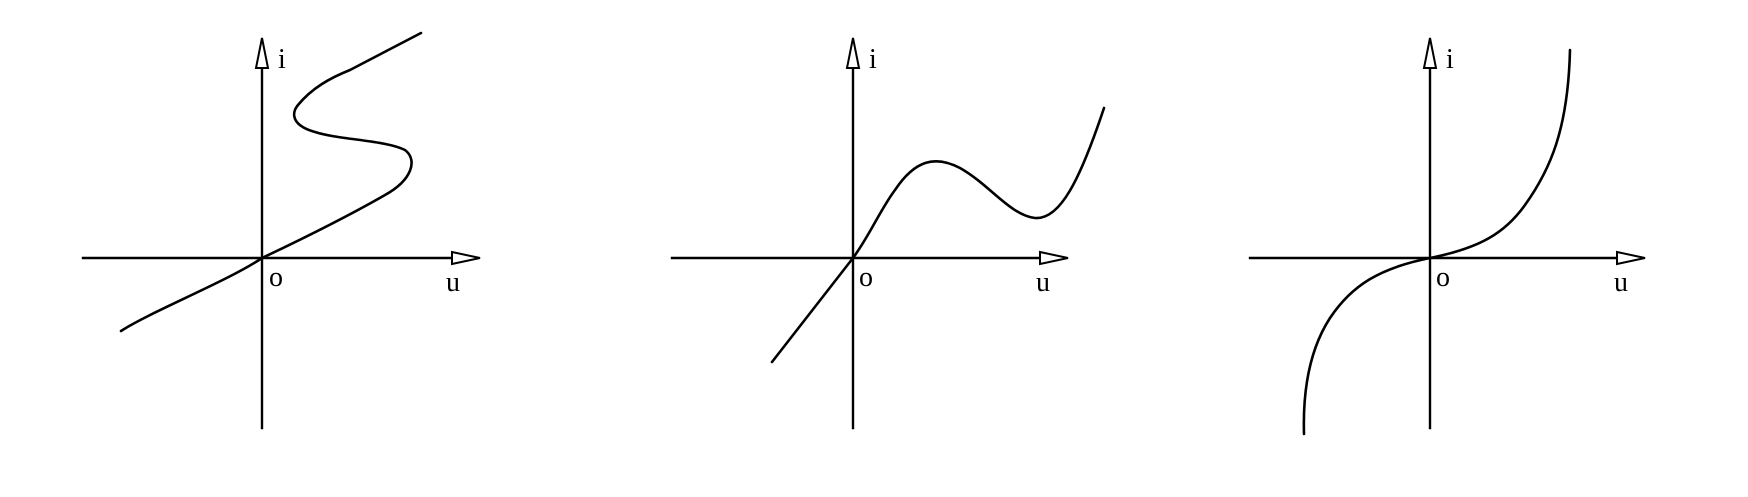  Describe the element at coordinates (271, 182) in the screenshot. I see `s-type-iv-curve` at that location.